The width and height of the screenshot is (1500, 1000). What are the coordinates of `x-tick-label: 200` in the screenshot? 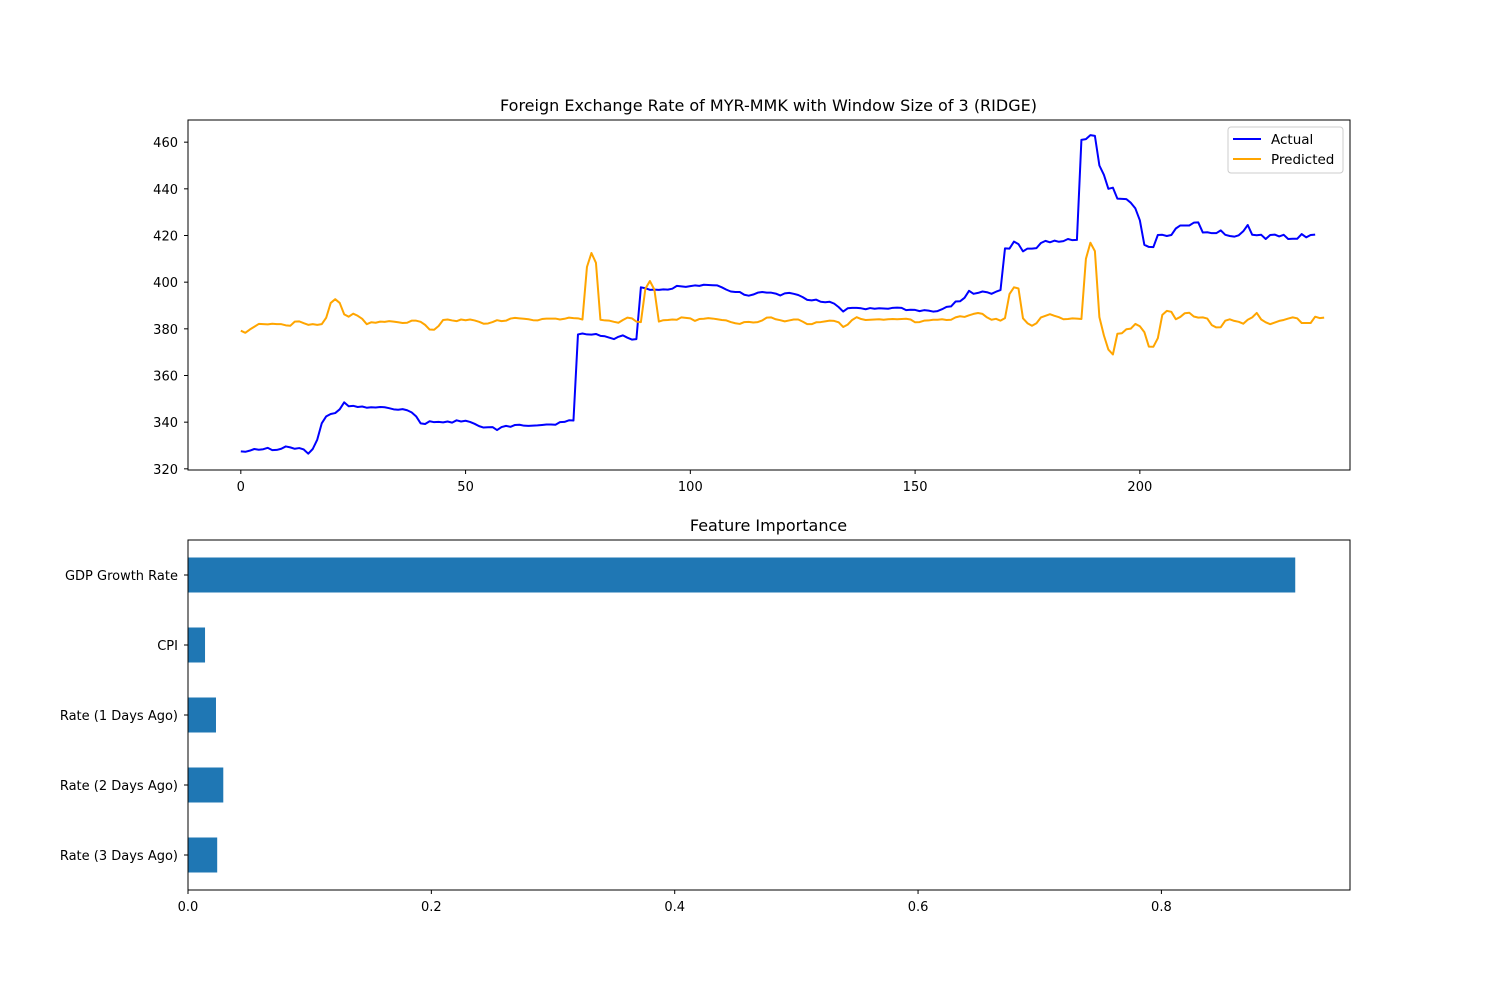 It's located at (1139, 487).